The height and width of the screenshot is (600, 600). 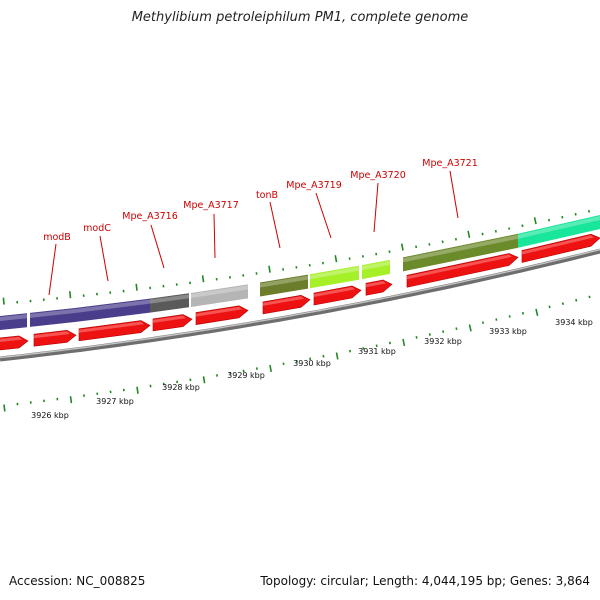 I want to click on gene-label: Mpe_A3719, so click(x=314, y=185).